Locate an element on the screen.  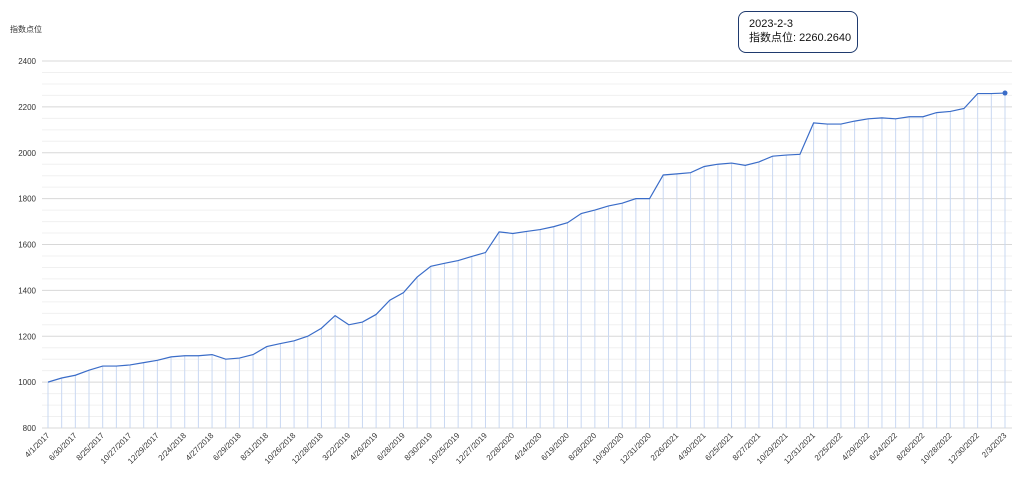
x-tick-label: 2/3/2023 is located at coordinates (994, 445).